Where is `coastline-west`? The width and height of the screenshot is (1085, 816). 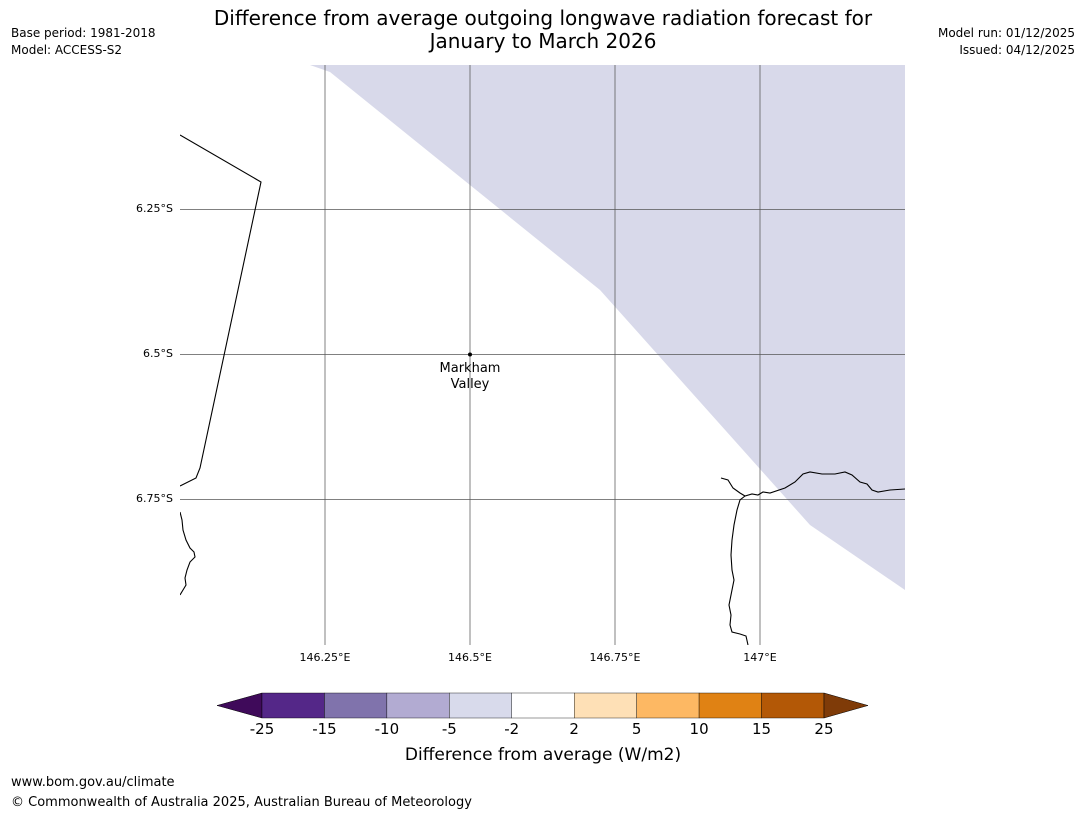
coastline-west is located at coordinates (188, 553).